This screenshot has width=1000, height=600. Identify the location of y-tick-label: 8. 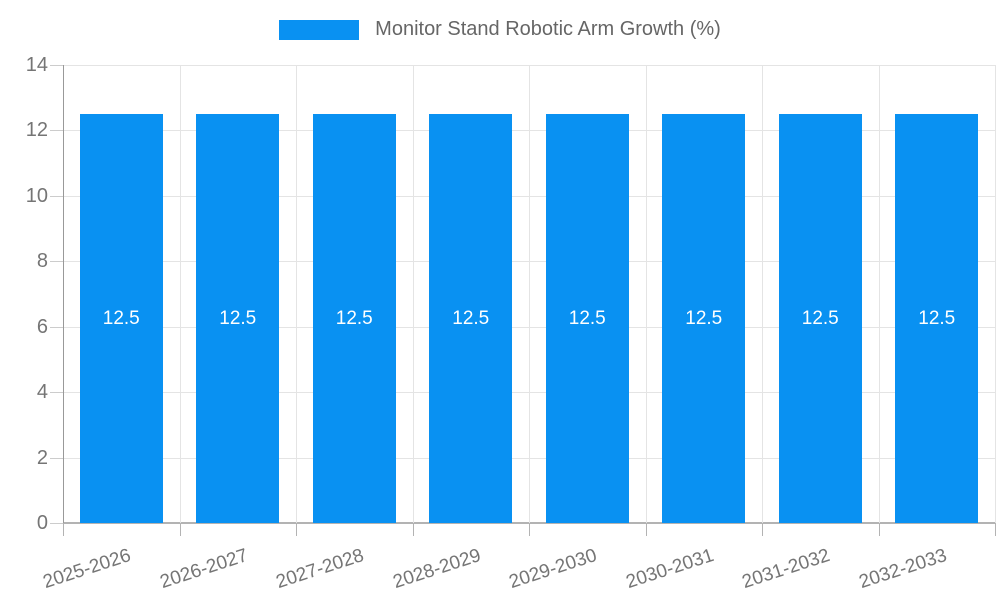
(42, 261).